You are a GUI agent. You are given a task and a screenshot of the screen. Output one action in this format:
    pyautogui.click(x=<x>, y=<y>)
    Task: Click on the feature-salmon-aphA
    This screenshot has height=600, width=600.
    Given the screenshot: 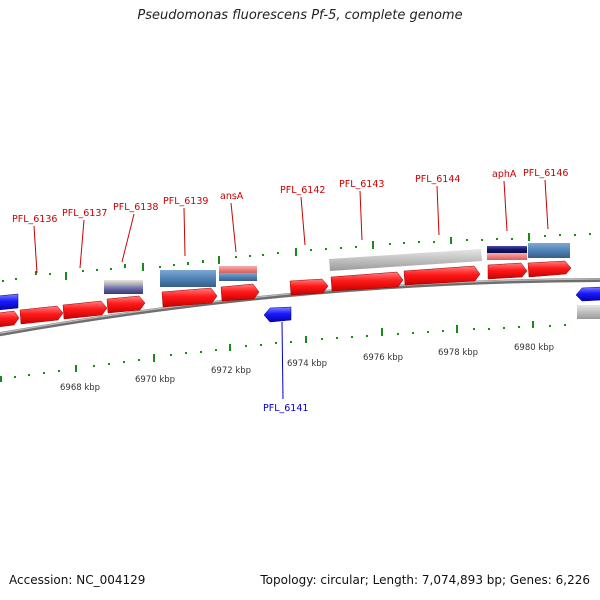 What is the action you would take?
    pyautogui.click(x=507, y=256)
    